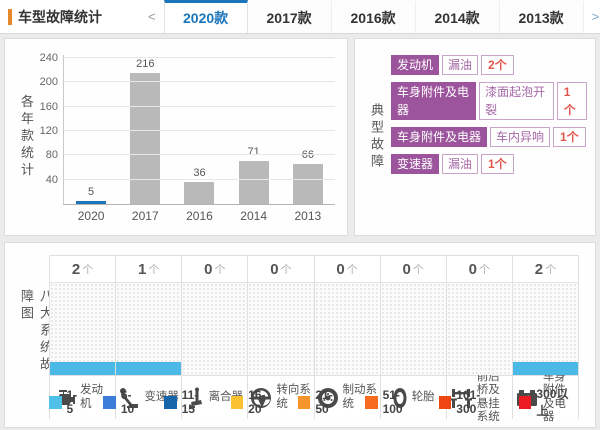 The image size is (600, 430). What do you see at coordinates (293, 397) in the screenshot?
I see `system-label: 转向系统` at bounding box center [293, 397].